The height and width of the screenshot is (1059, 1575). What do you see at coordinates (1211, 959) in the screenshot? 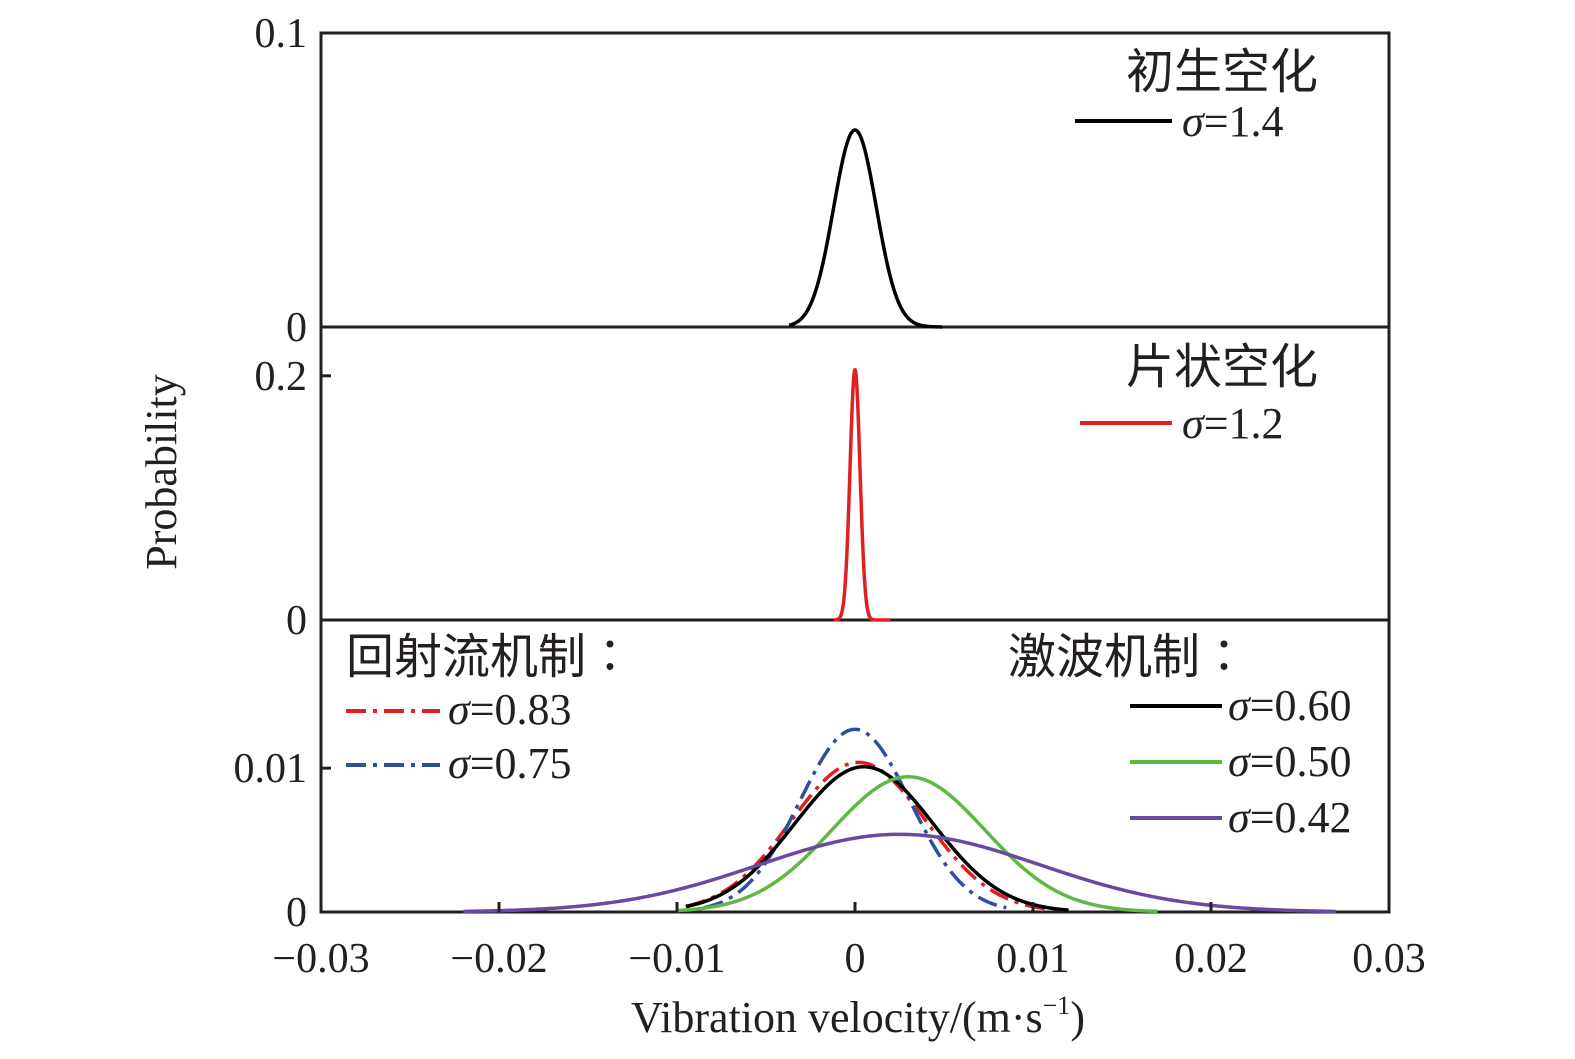
I see `x-tick-label-5: 0.02` at bounding box center [1211, 959].